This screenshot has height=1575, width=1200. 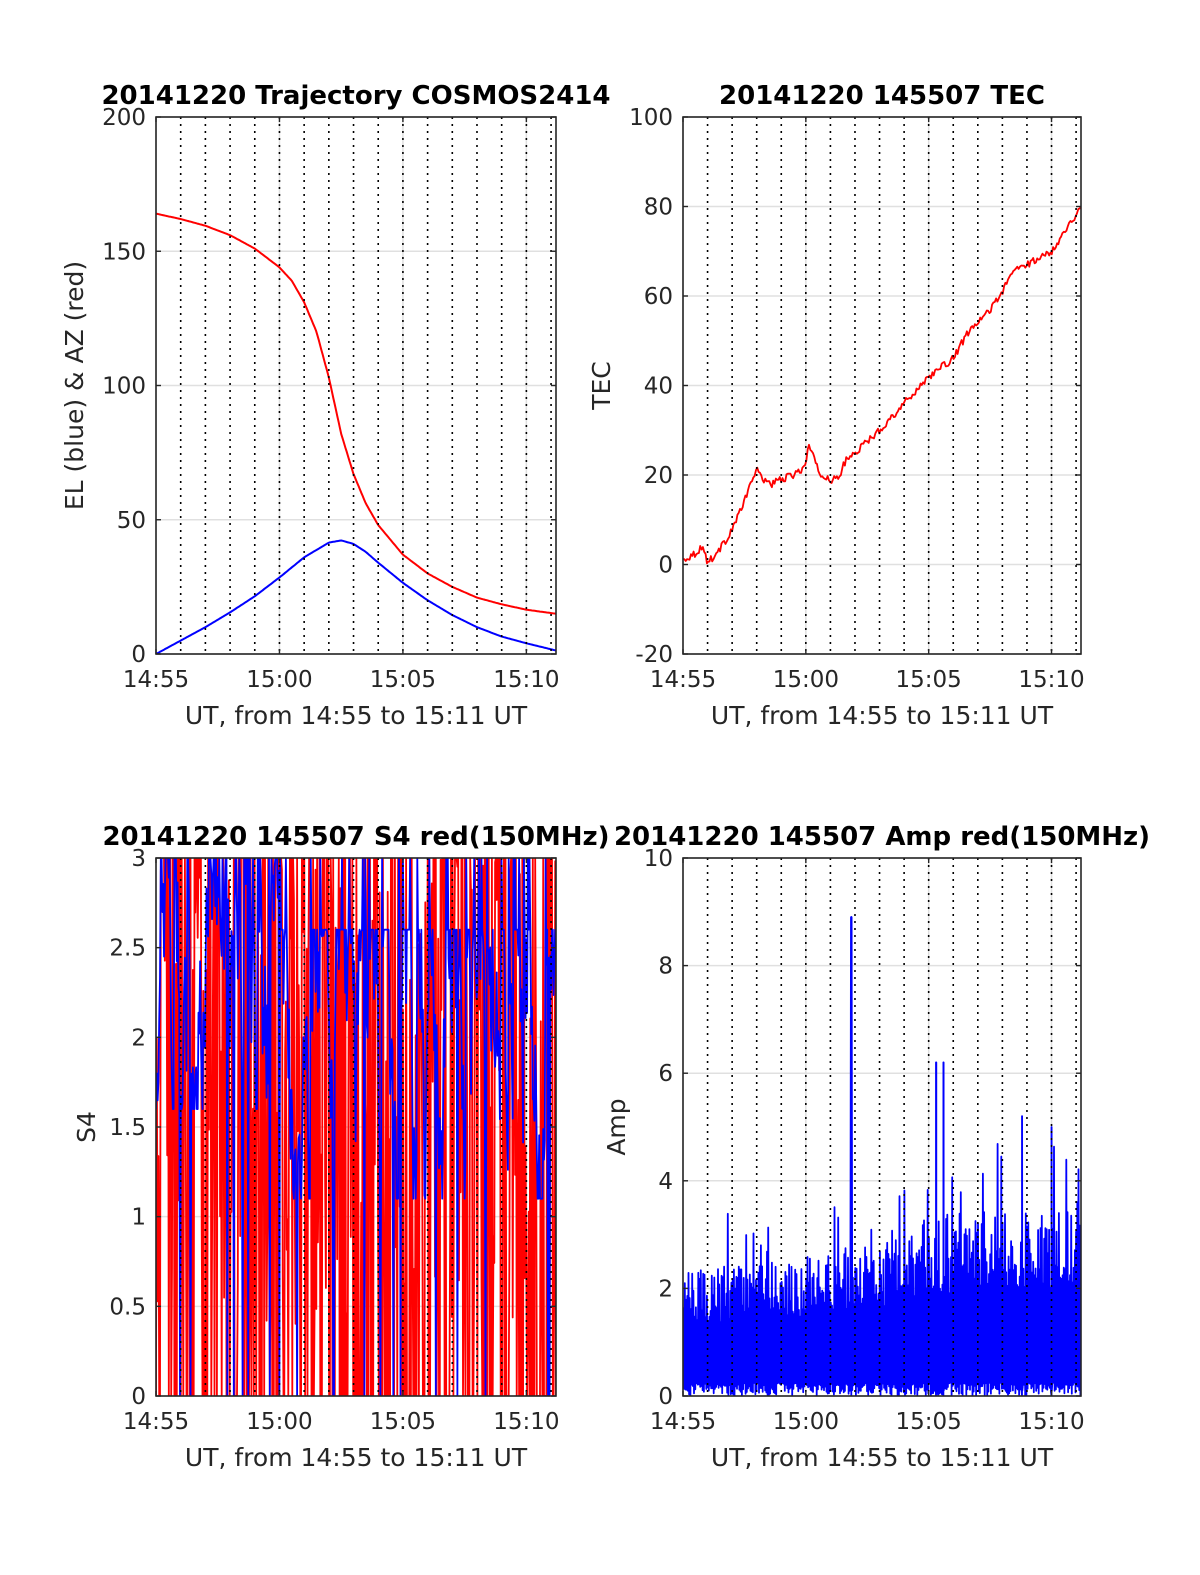 I want to click on y-axis-label: TEC, so click(x=601, y=386).